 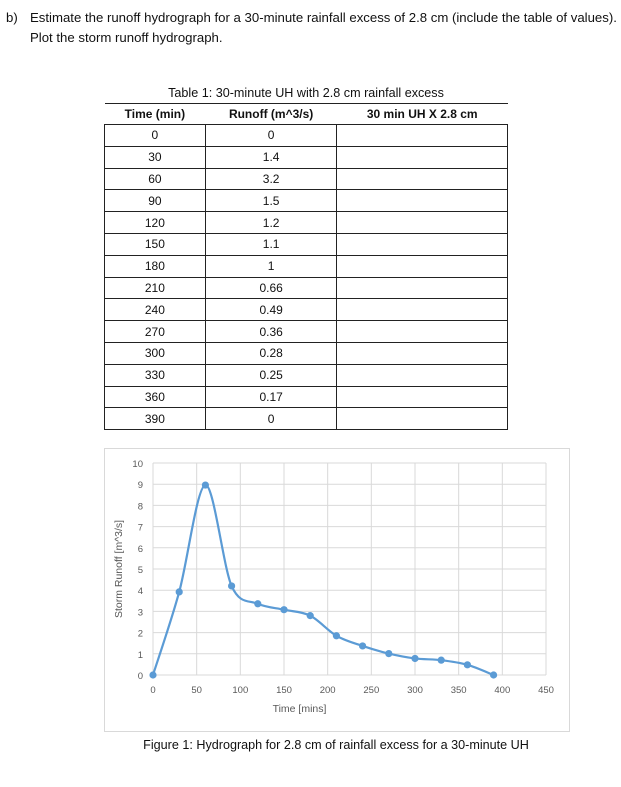 I want to click on table-row: 90 1.5, so click(x=306, y=201).